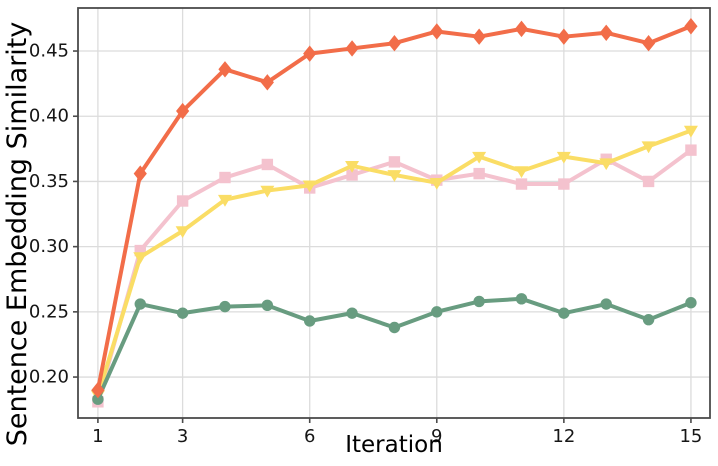 This screenshot has width=718, height=466. Describe the element at coordinates (49, 246) in the screenshot. I see `y-tick-label: 0.30` at that location.